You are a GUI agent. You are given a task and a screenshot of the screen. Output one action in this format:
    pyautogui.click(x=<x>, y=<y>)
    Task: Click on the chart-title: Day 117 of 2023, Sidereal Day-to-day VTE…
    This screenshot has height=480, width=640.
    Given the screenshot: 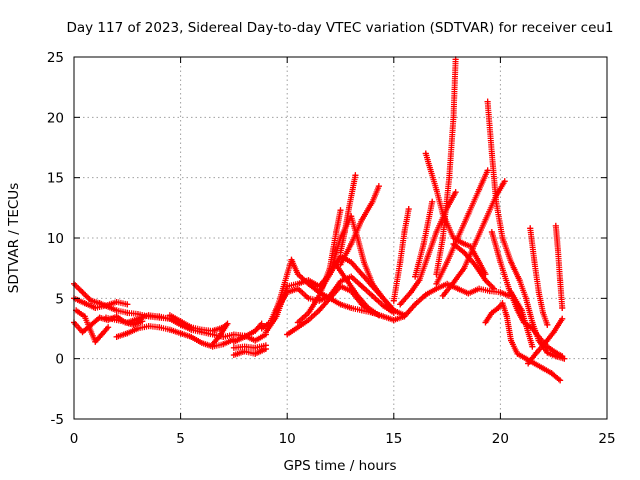 What is the action you would take?
    pyautogui.click(x=339, y=28)
    